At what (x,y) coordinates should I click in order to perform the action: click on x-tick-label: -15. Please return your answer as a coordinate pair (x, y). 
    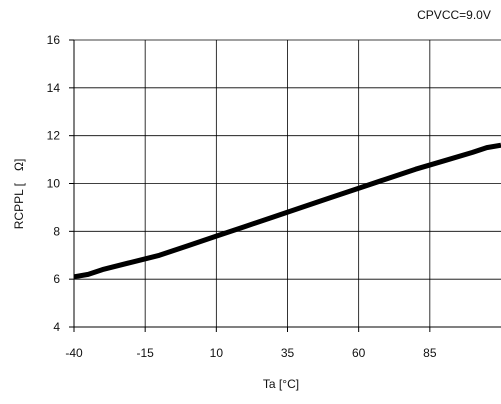
    Looking at the image, I should click on (145, 353).